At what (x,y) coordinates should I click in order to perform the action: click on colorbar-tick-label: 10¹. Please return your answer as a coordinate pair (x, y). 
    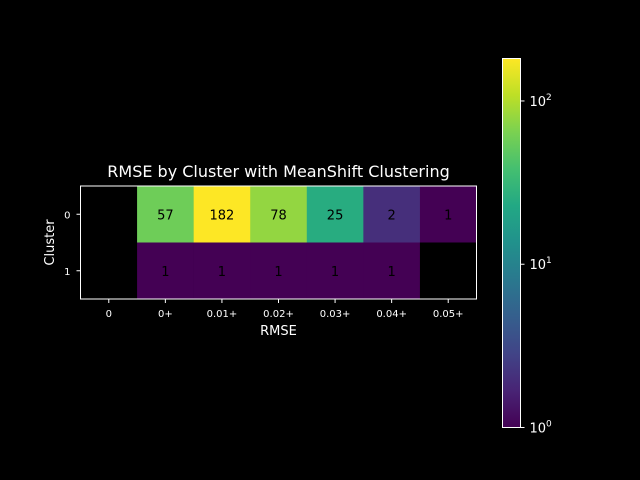
    Looking at the image, I should click on (541, 264).